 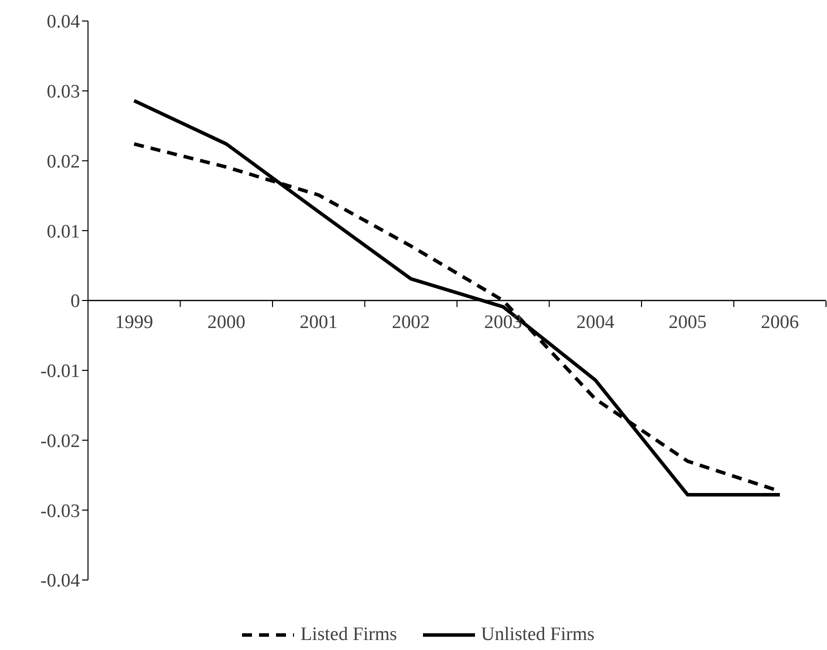 What do you see at coordinates (75, 301) in the screenshot?
I see `y-tick-label: 0` at bounding box center [75, 301].